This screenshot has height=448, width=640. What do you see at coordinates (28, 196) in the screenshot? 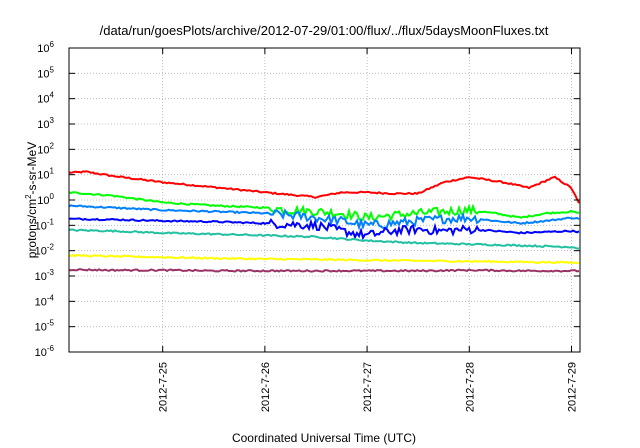
I see `y-axis-label-sup: 2` at bounding box center [28, 196].